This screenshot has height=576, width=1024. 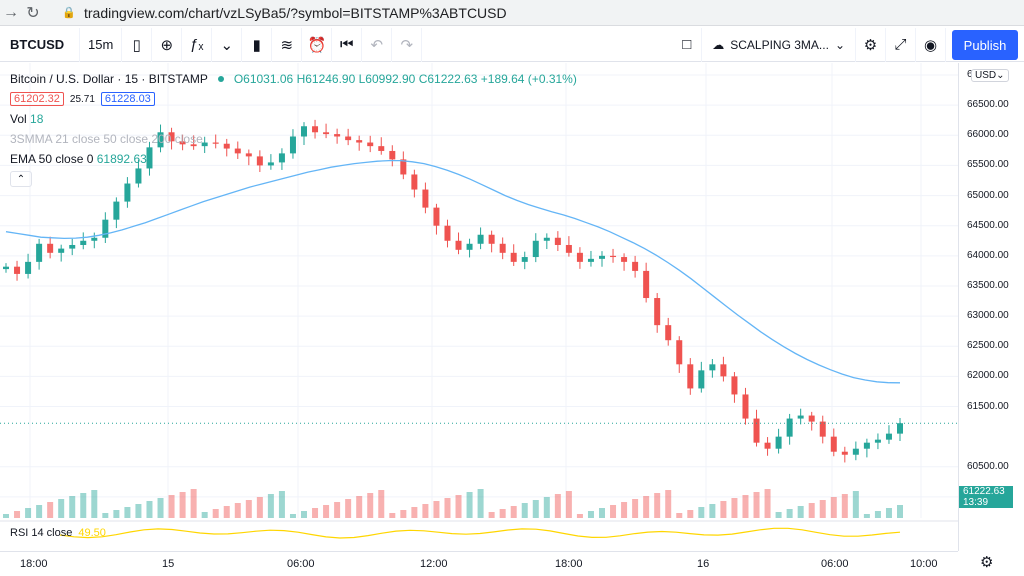 I want to click on market-status-icon, so click(x=220, y=79).